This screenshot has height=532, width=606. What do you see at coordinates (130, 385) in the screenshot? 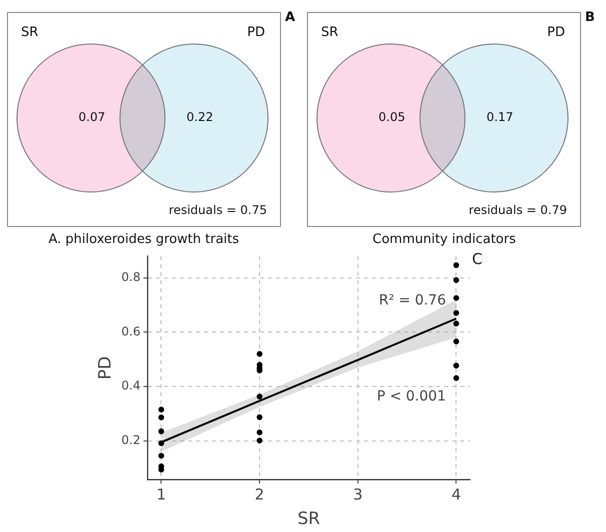
I see `y-tick-label: 0.4` at bounding box center [130, 385].